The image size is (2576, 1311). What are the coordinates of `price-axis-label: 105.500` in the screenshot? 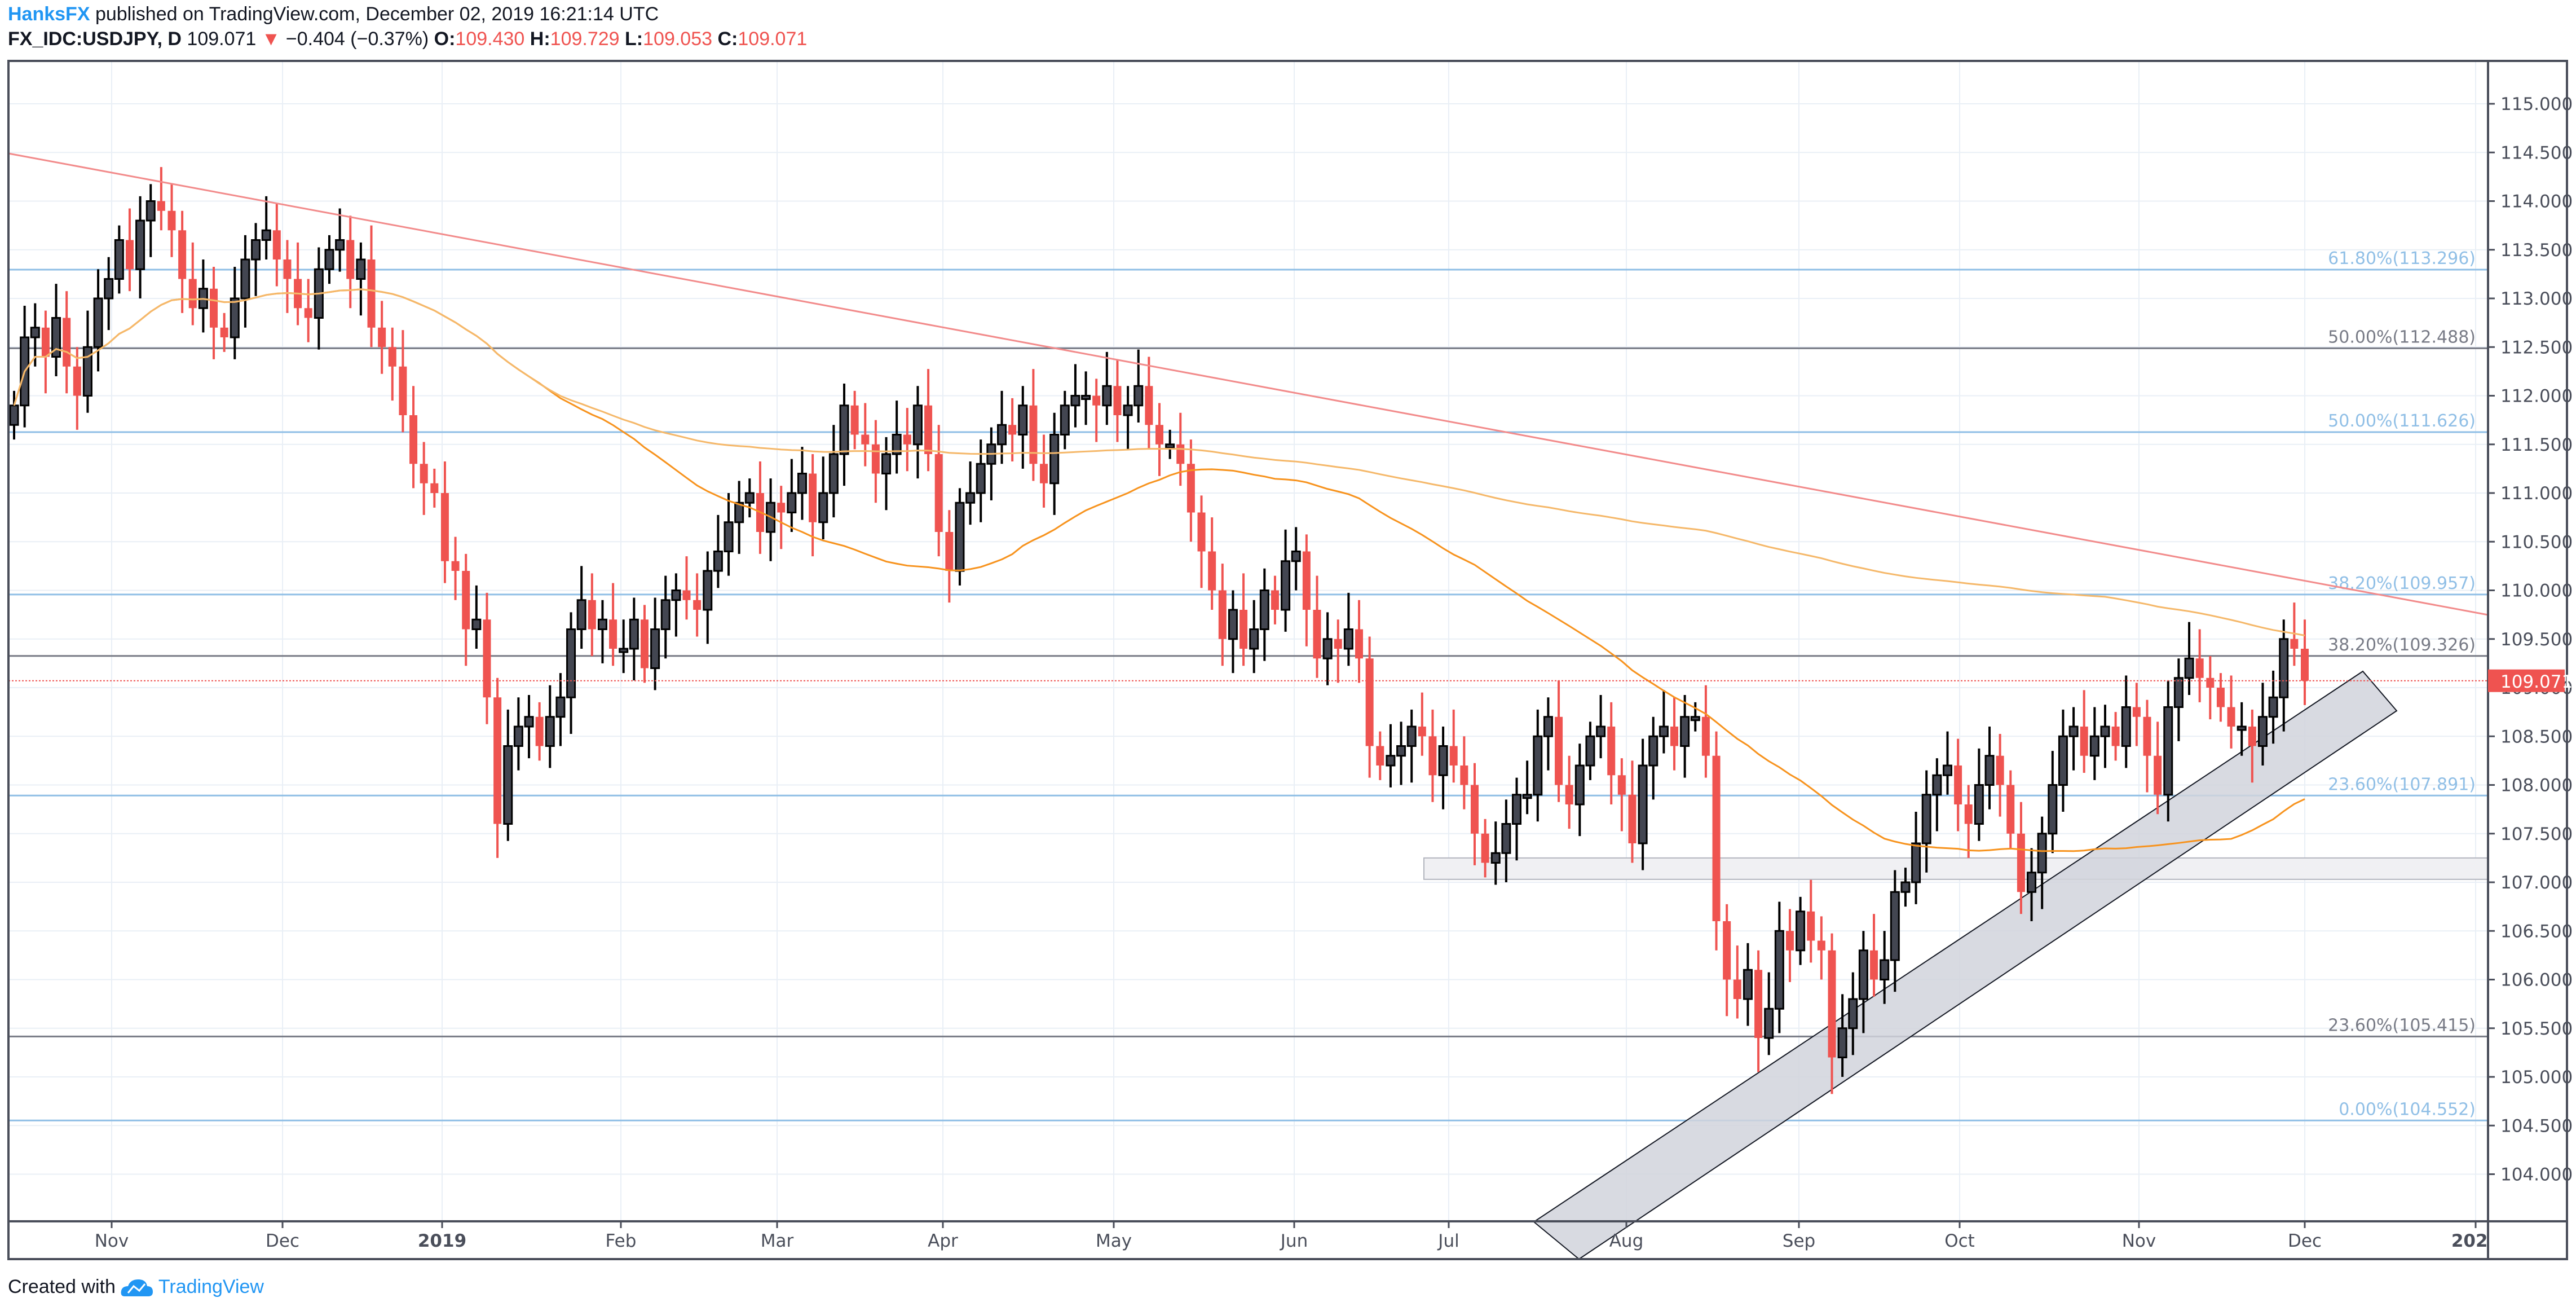 It's located at (2536, 1029).